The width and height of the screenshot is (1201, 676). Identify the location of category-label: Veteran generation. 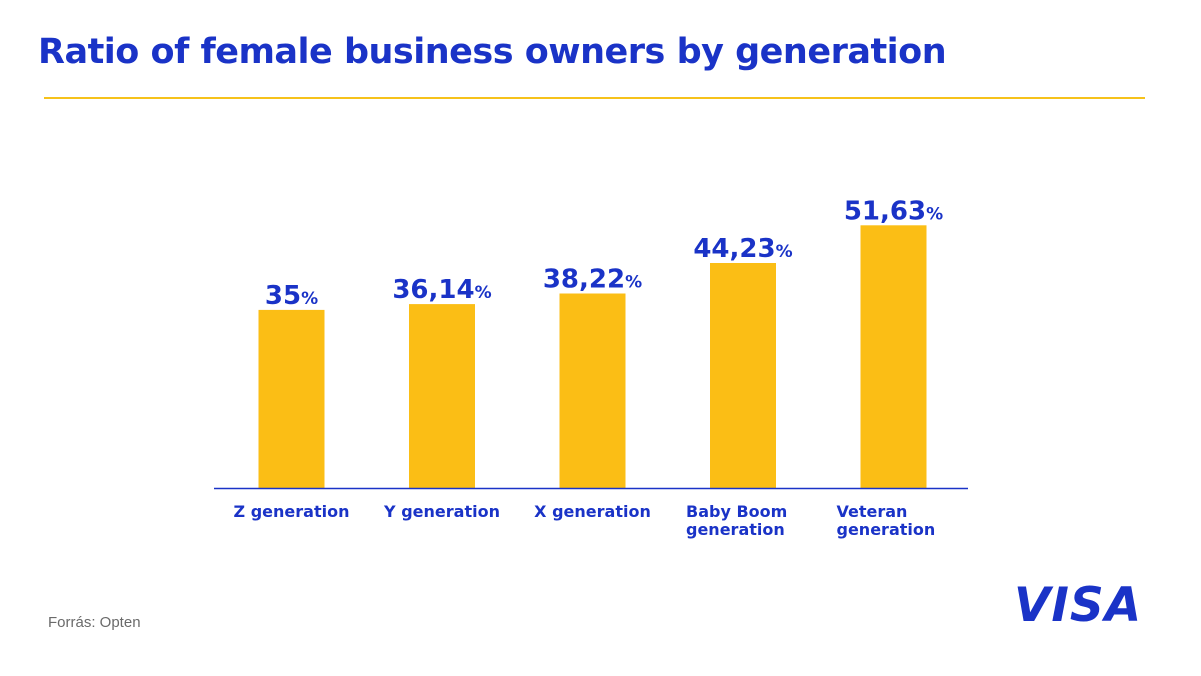
(886, 520).